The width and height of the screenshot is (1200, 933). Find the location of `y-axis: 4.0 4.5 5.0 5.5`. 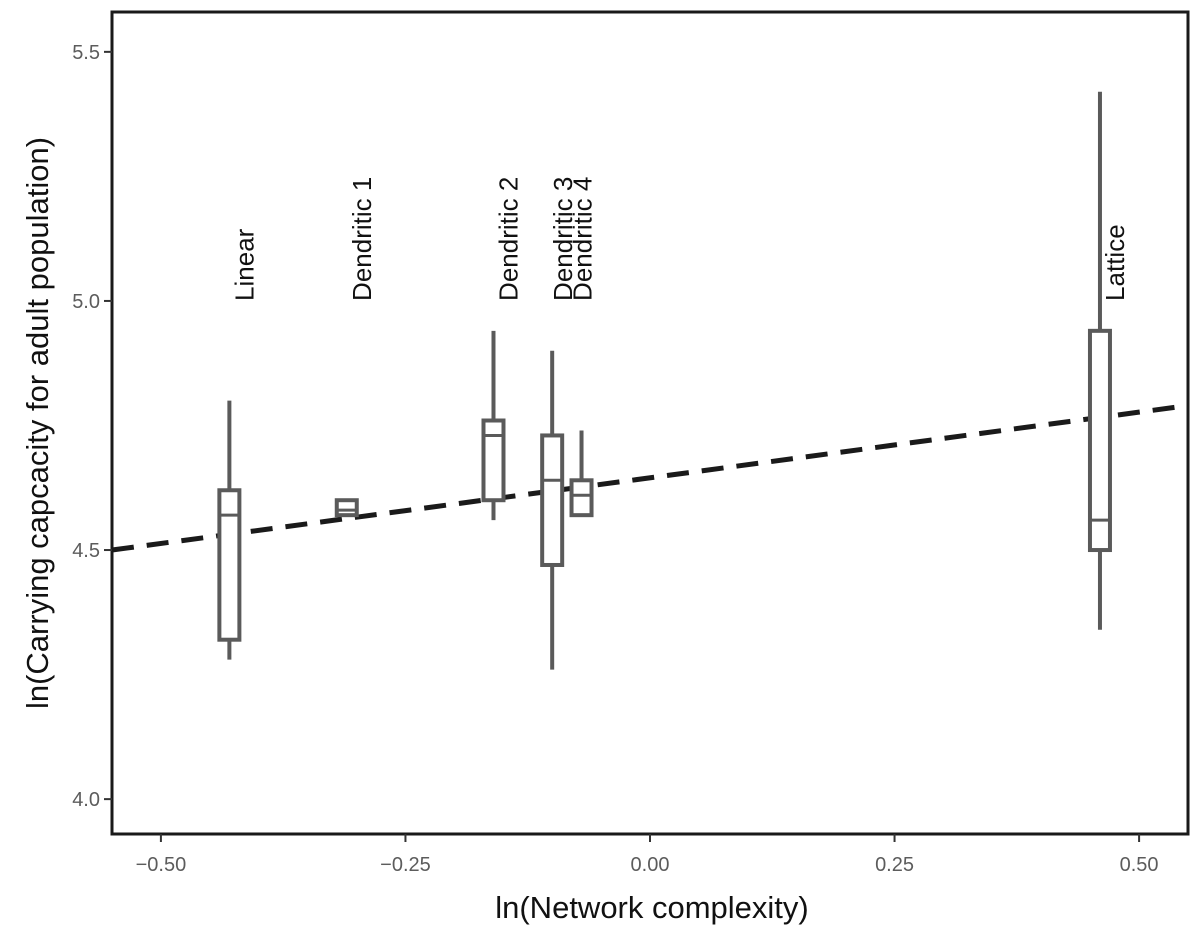

y-axis: 4.0 4.5 5.0 5.5 is located at coordinates (92, 426).